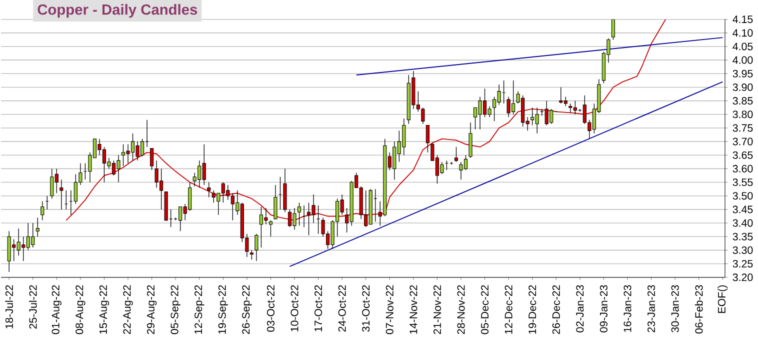 This screenshot has width=758, height=343. I want to click on x-tick-label: 07-Nov-22, so click(390, 309).